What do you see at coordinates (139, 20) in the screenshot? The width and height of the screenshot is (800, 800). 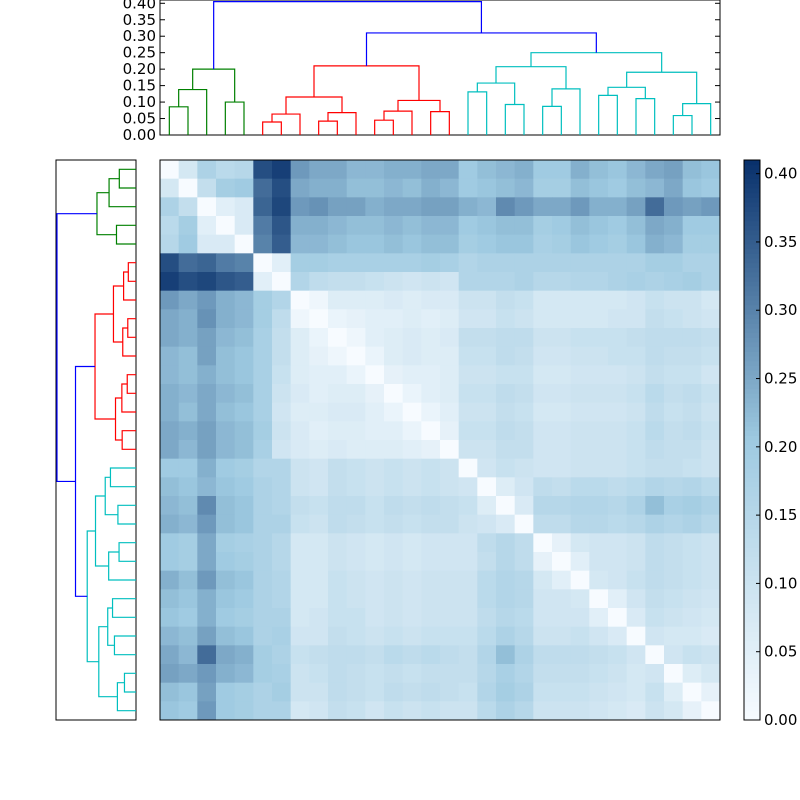 I see `y-tick-label: 0.35` at bounding box center [139, 20].